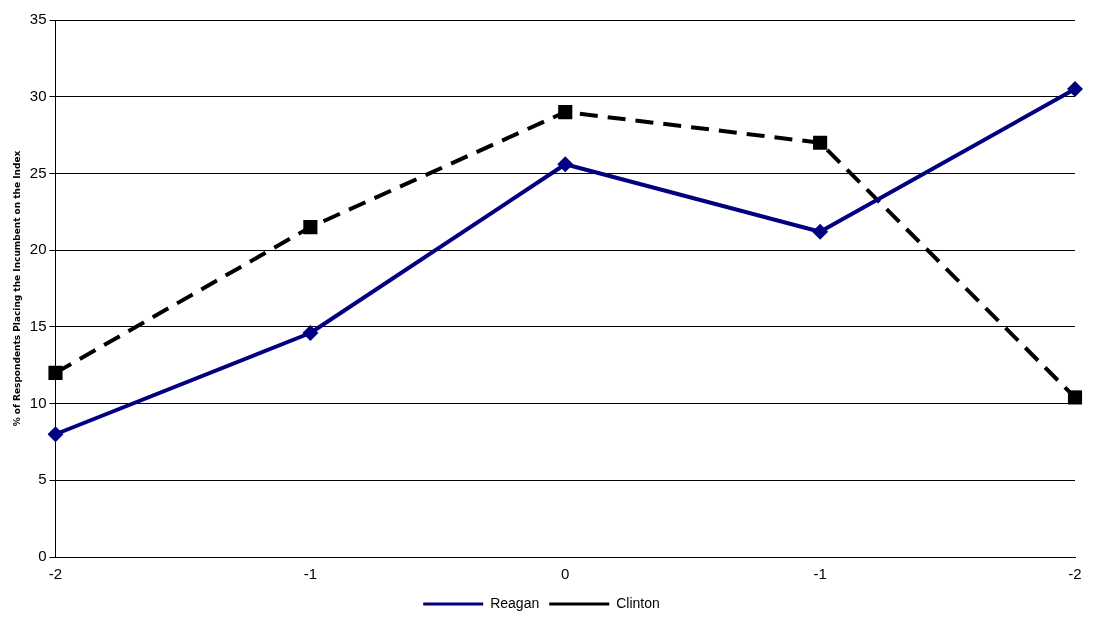 This screenshot has width=1099, height=629. What do you see at coordinates (42, 479) in the screenshot?
I see `y-tick-label: 5` at bounding box center [42, 479].